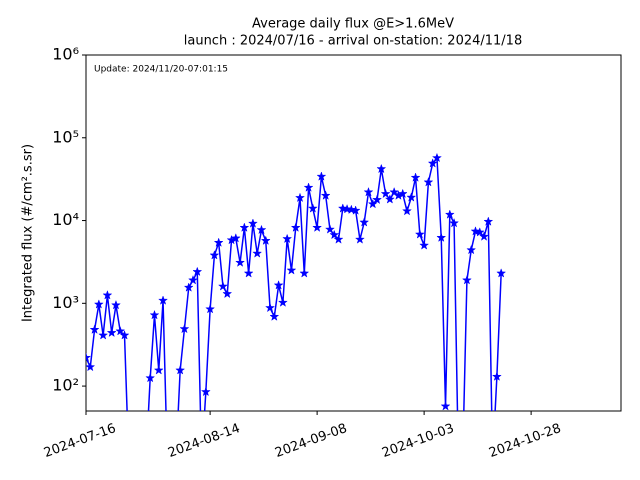 This screenshot has width=640, height=480. I want to click on y-tick-label: 10³, so click(65, 302).